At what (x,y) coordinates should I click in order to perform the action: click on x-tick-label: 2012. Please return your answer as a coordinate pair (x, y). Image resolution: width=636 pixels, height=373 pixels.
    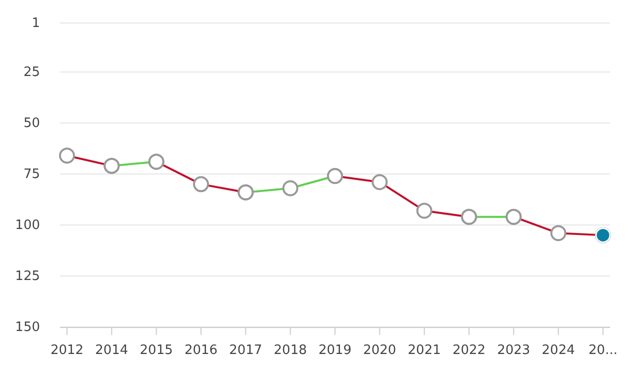
    Looking at the image, I should click on (67, 350).